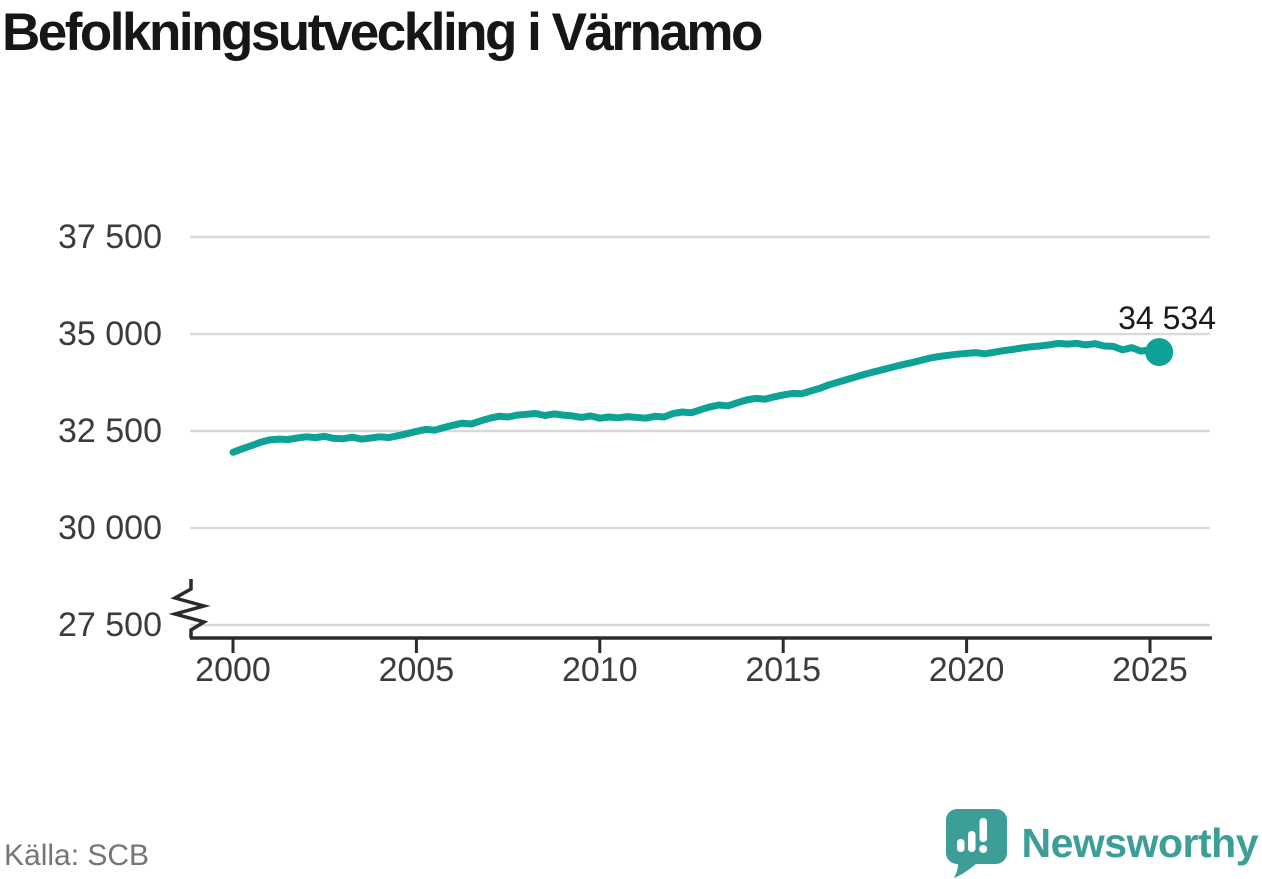  What do you see at coordinates (233, 670) in the screenshot?
I see `x-tick-label: 2000` at bounding box center [233, 670].